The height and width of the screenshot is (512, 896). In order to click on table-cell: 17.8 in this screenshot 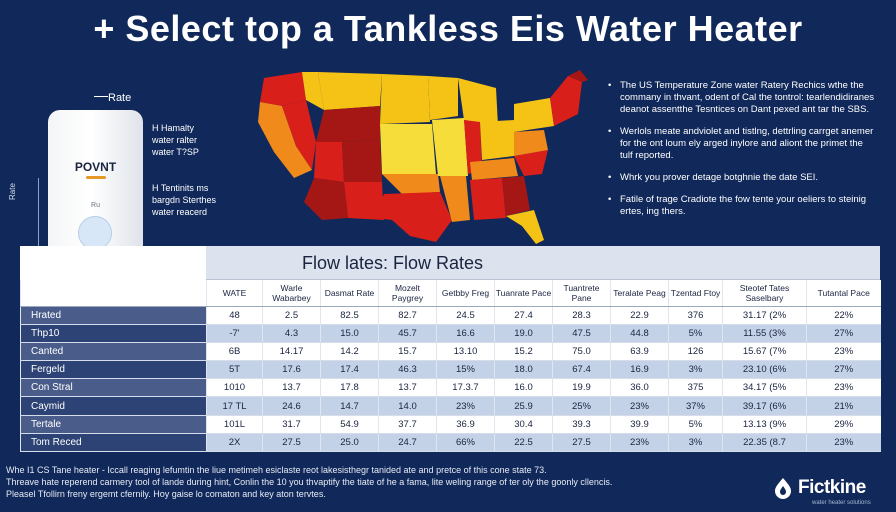, I will do `click(349, 388)`.